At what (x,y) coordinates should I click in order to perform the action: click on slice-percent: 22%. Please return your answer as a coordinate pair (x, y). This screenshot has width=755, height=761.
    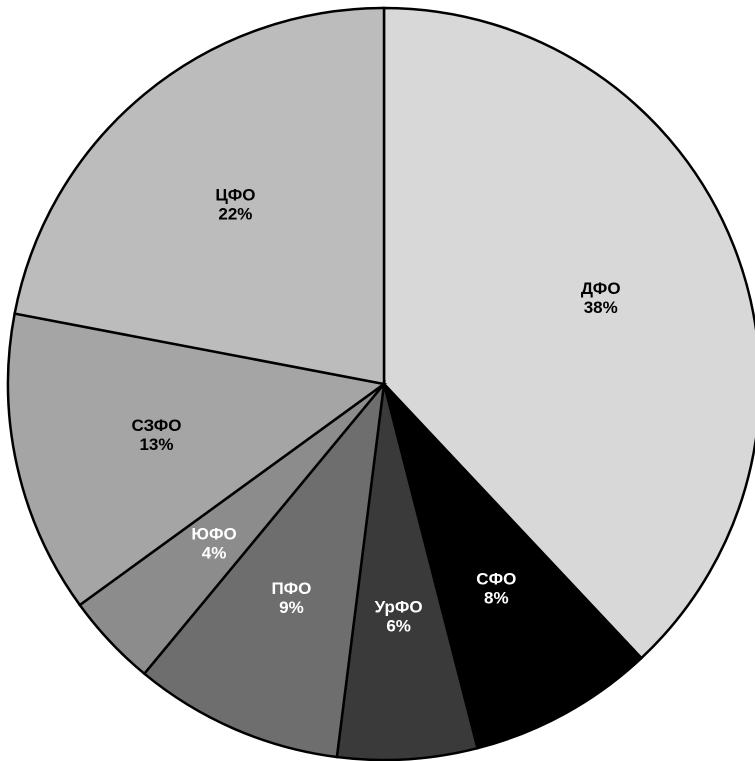
    Looking at the image, I should click on (235, 213).